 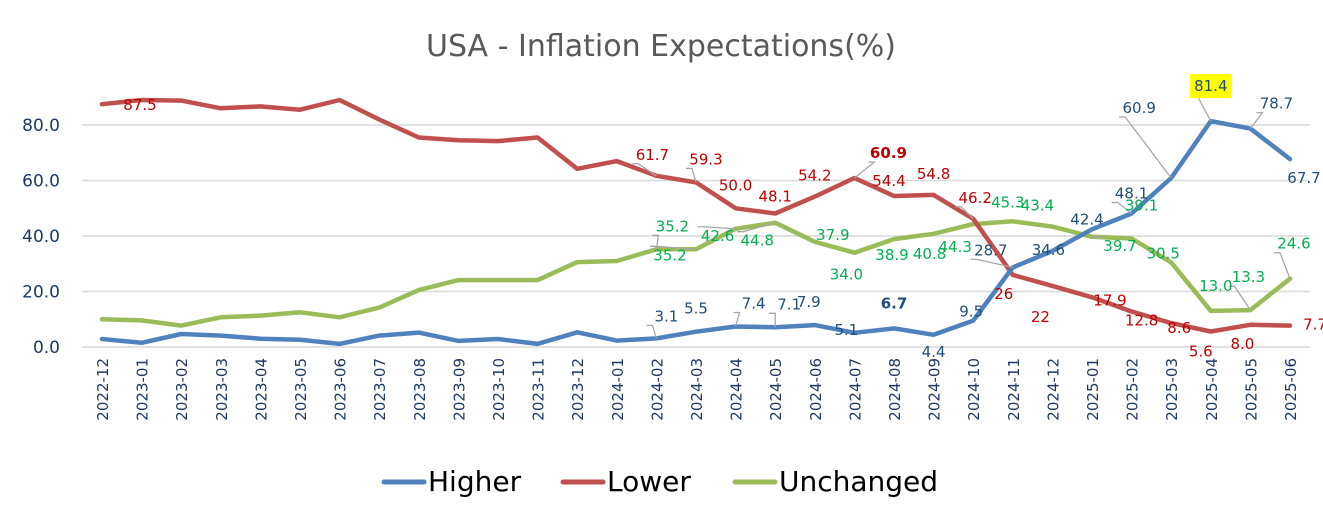 I want to click on x-tick-label: 2025-02, so click(x=1133, y=389).